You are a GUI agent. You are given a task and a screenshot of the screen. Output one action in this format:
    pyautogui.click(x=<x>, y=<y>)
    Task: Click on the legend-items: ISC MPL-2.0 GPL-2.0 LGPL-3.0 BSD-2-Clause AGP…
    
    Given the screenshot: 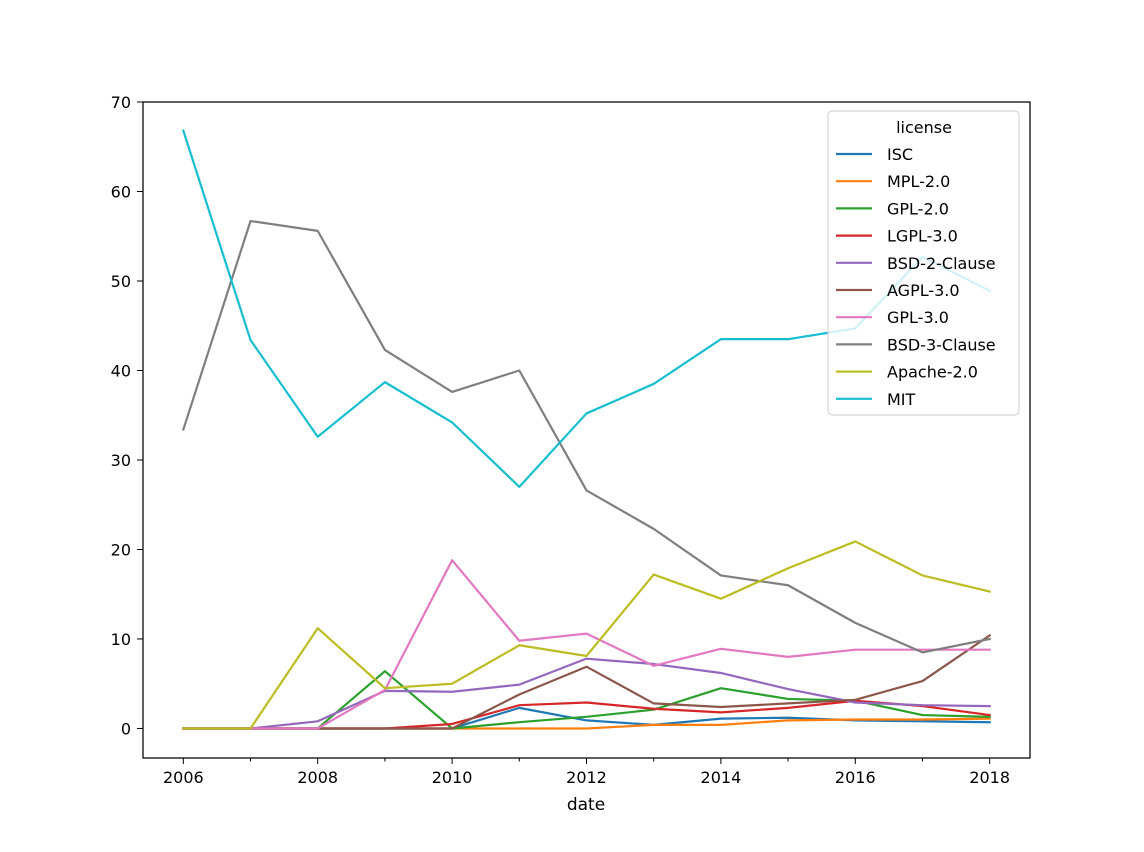 What is the action you would take?
    pyautogui.click(x=916, y=277)
    